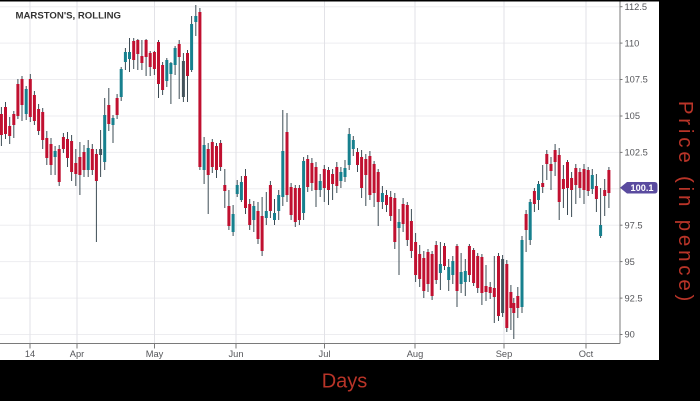  Describe the element at coordinates (155, 354) in the screenshot. I see `svg-text: May` at that location.